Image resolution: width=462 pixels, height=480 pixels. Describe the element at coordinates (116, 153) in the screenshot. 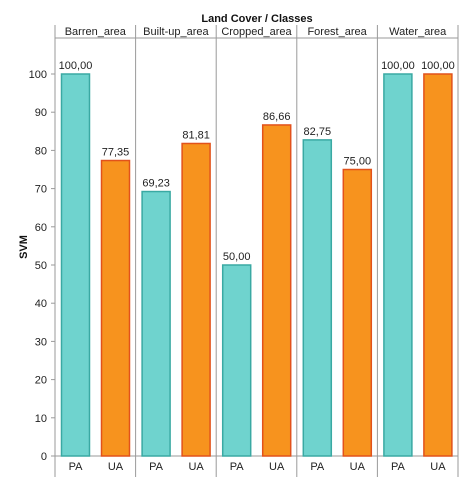

I see `data-label: 77,35` at that location.